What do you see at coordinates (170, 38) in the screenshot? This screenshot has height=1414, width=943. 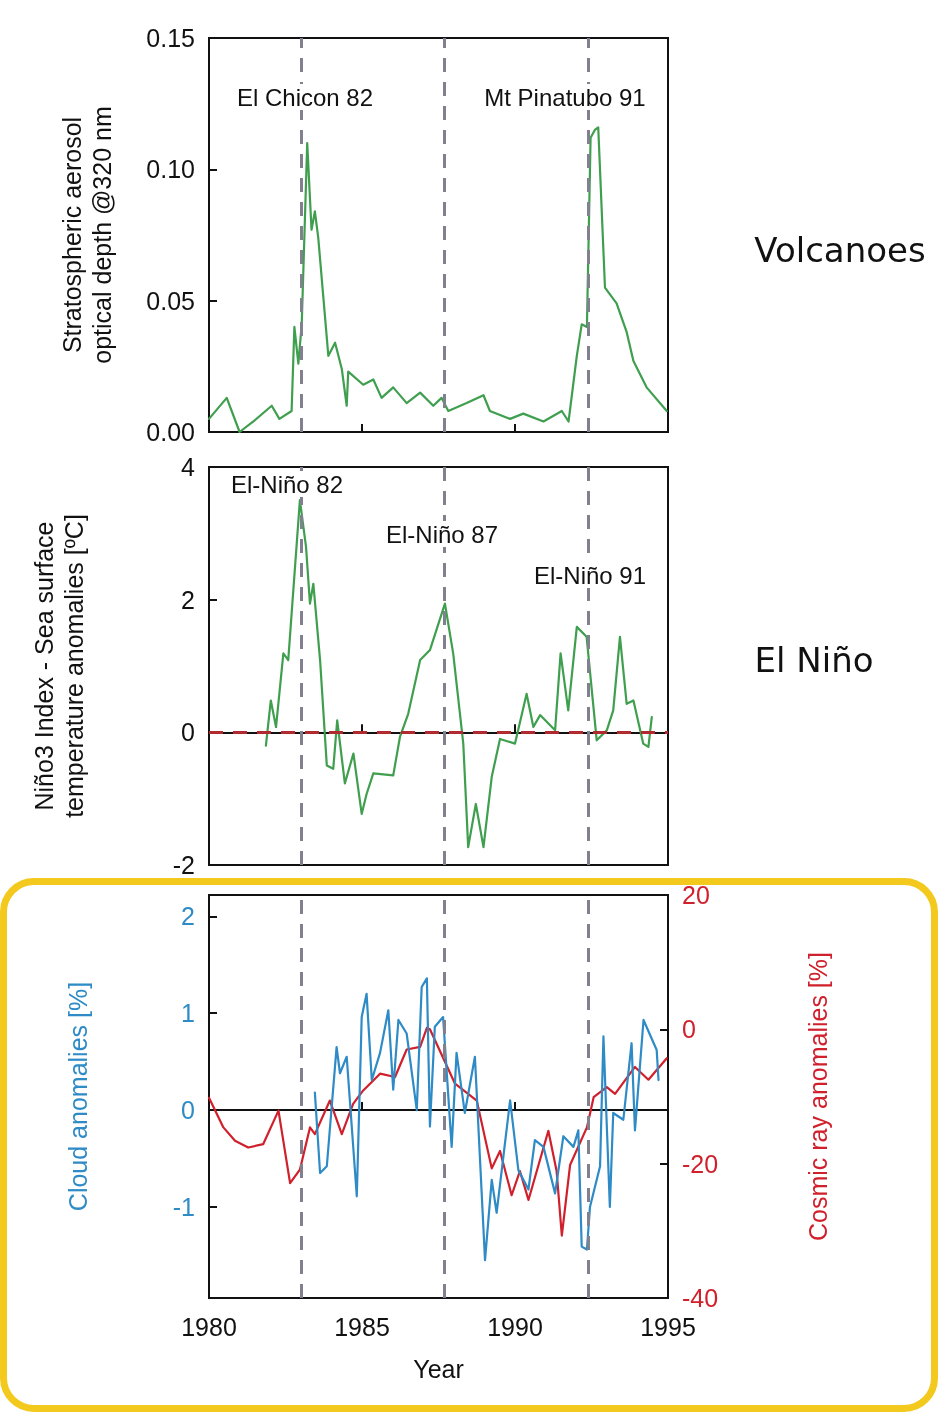 I see `y-tick-label: 0.15` at bounding box center [170, 38].